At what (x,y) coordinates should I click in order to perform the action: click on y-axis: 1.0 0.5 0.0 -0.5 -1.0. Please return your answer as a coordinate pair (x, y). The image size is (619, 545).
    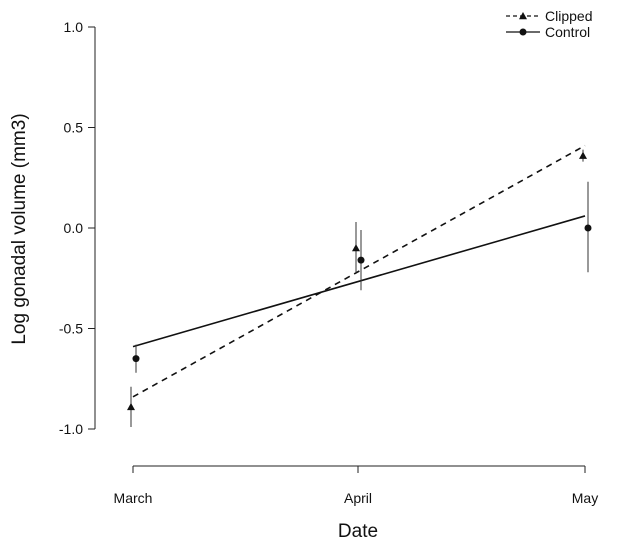
    Looking at the image, I should click on (77, 228).